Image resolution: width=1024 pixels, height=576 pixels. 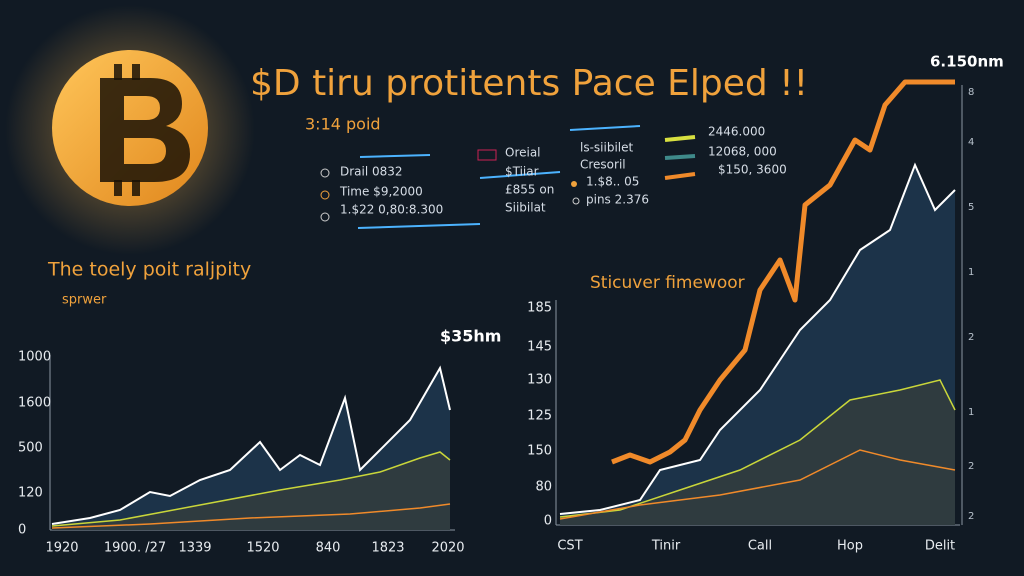 What do you see at coordinates (194, 548) in the screenshot?
I see `x-tick-label: 1339` at bounding box center [194, 548].